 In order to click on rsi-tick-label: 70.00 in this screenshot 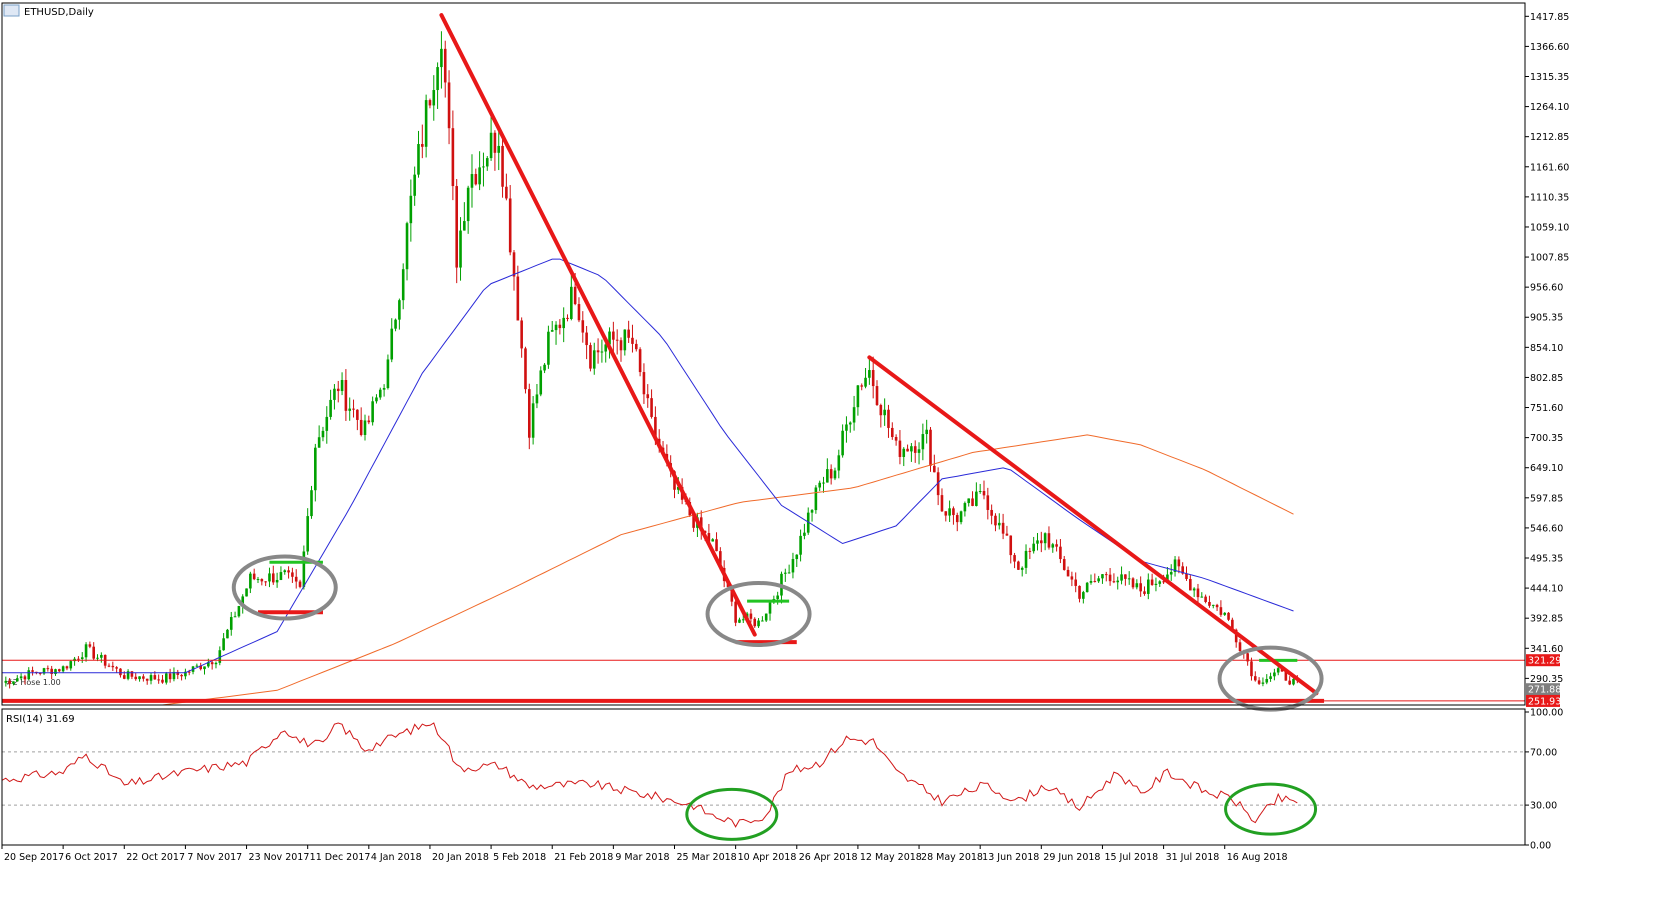, I will do `click(1543, 752)`.